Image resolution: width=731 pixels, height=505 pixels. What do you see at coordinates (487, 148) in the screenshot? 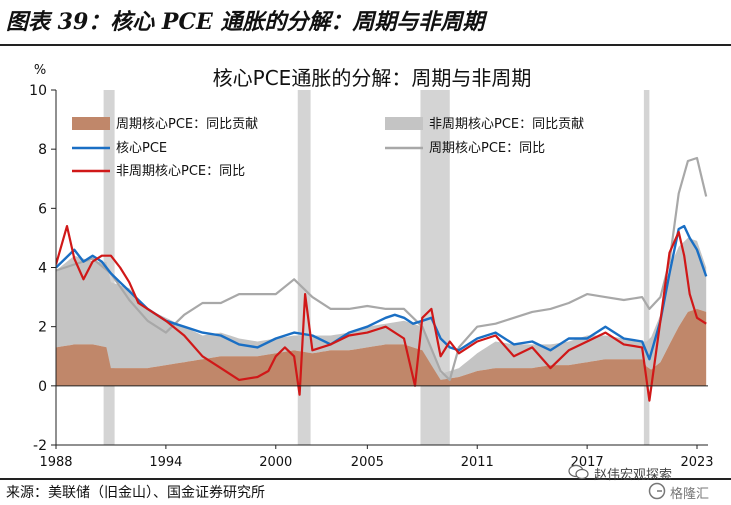
I see `legend-label: 周期核心PCE：同比` at bounding box center [487, 148].